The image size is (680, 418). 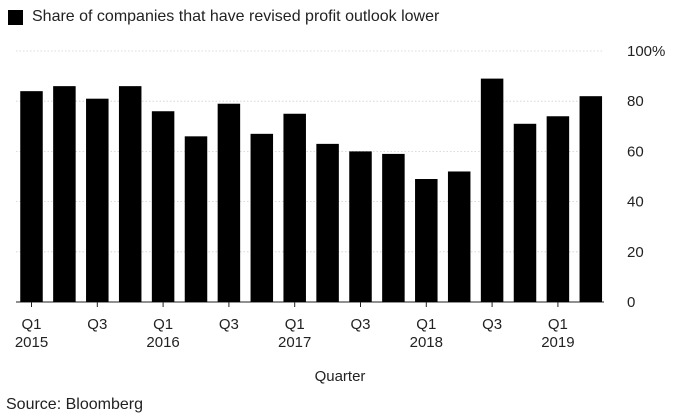 What do you see at coordinates (31, 342) in the screenshot?
I see `x-tick-year-label: 2015` at bounding box center [31, 342].